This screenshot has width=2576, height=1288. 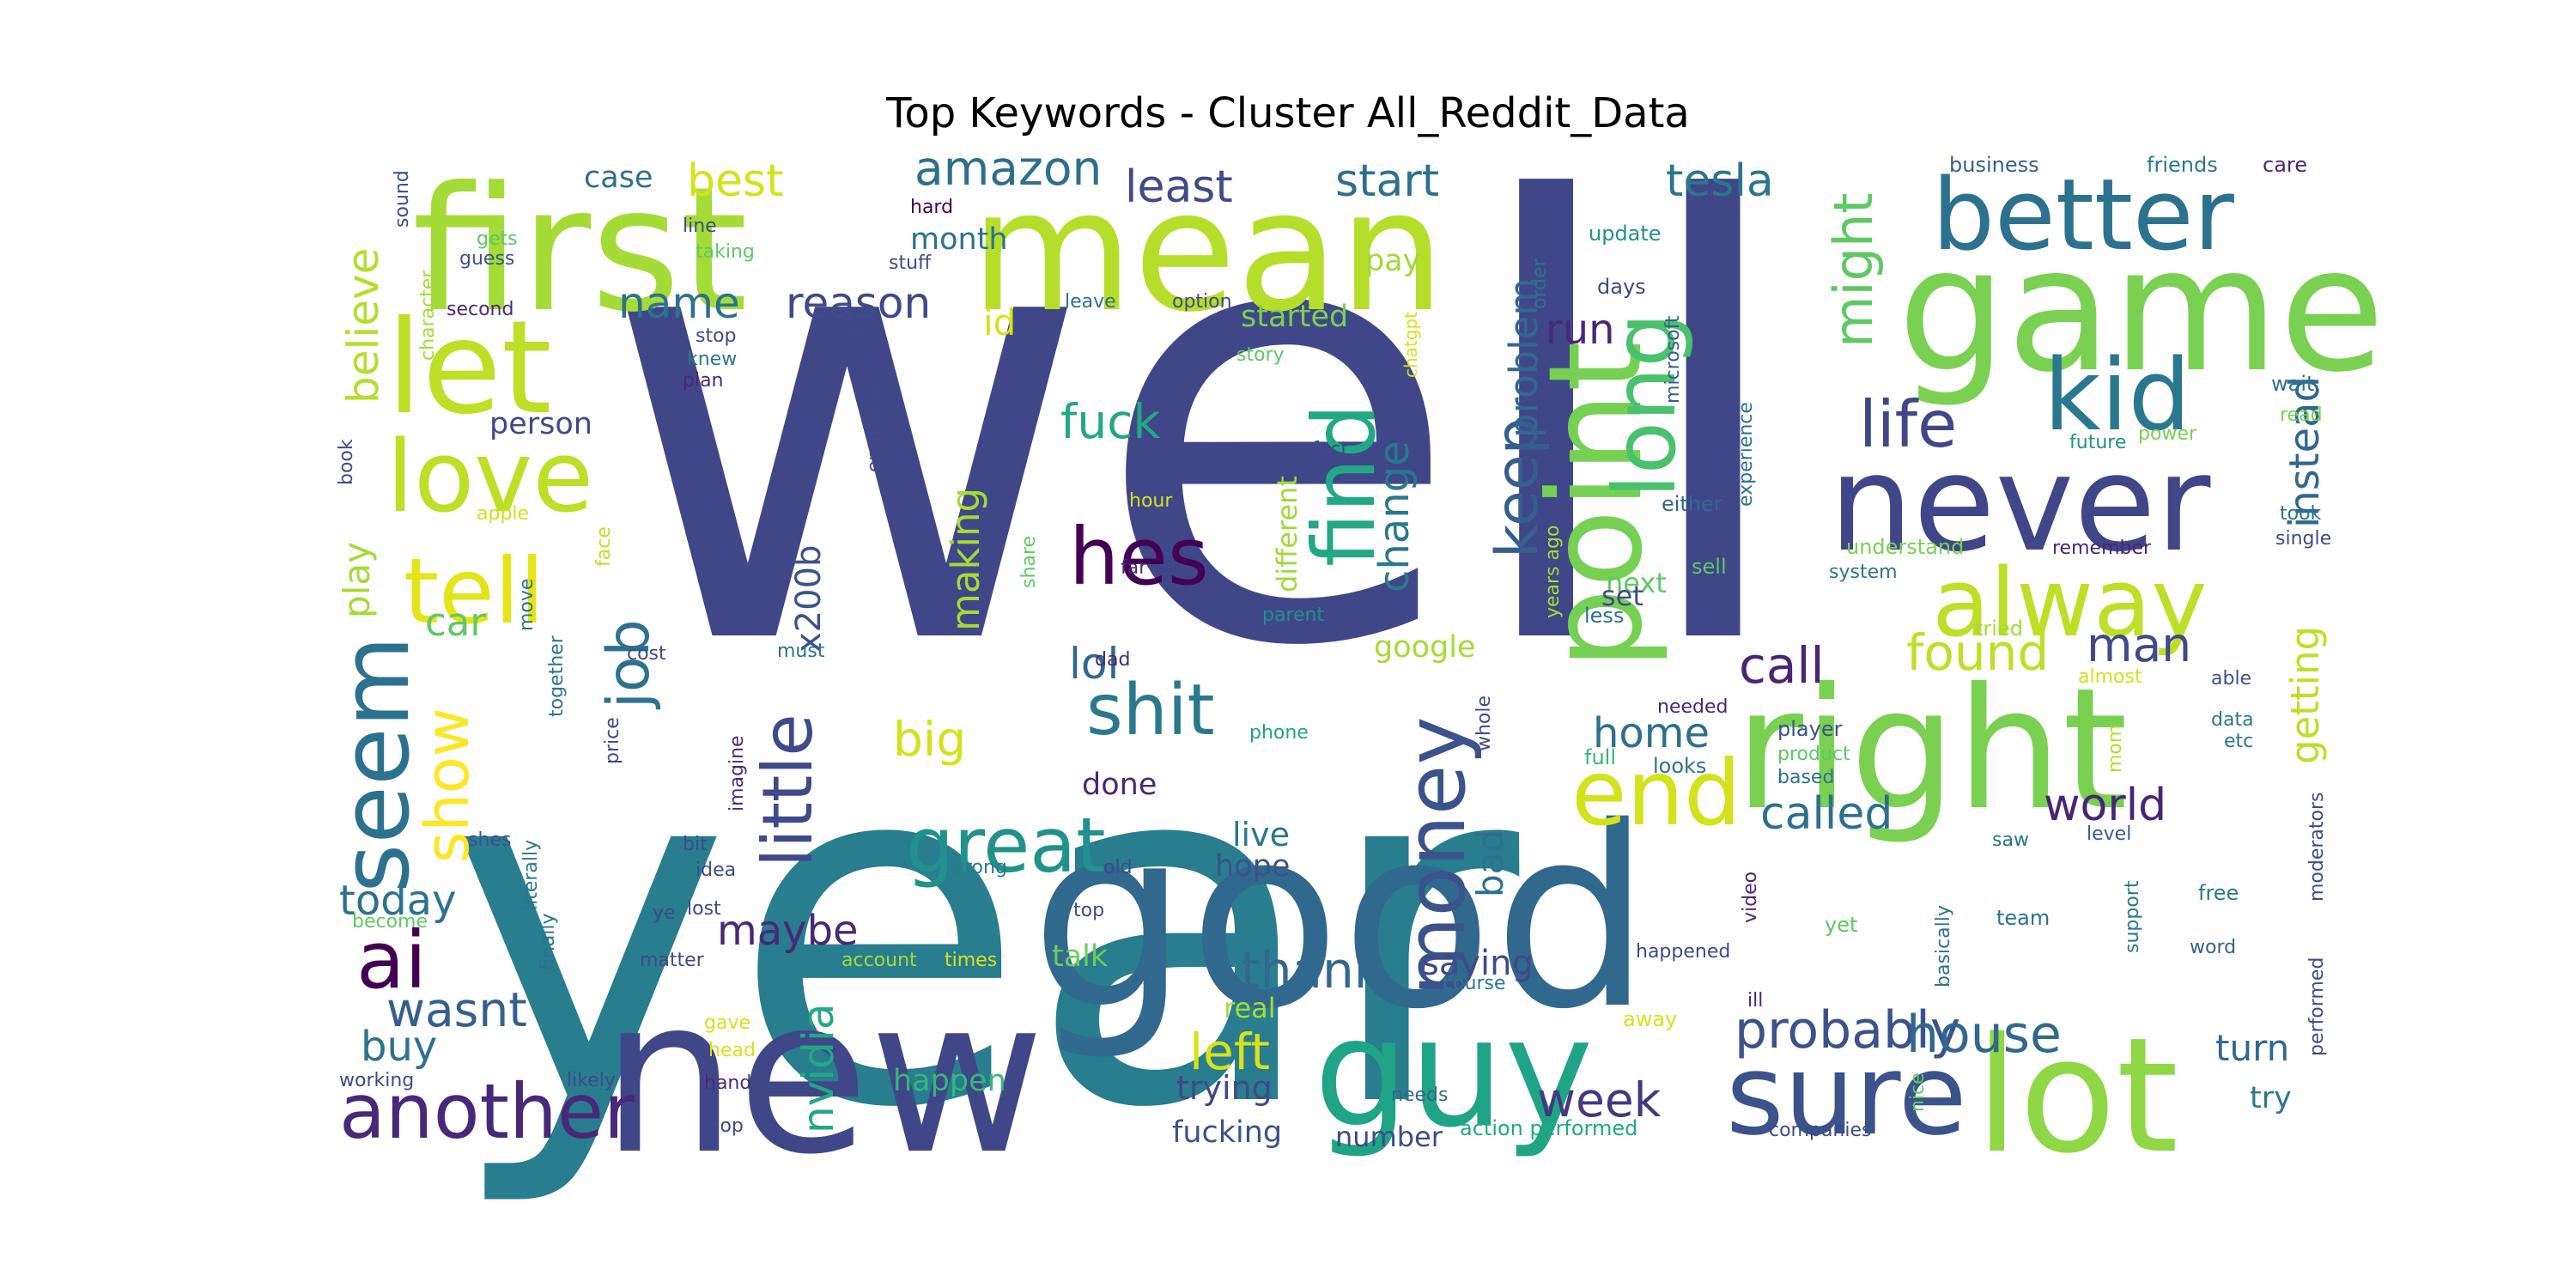 I want to click on word-start: start, so click(x=1387, y=181).